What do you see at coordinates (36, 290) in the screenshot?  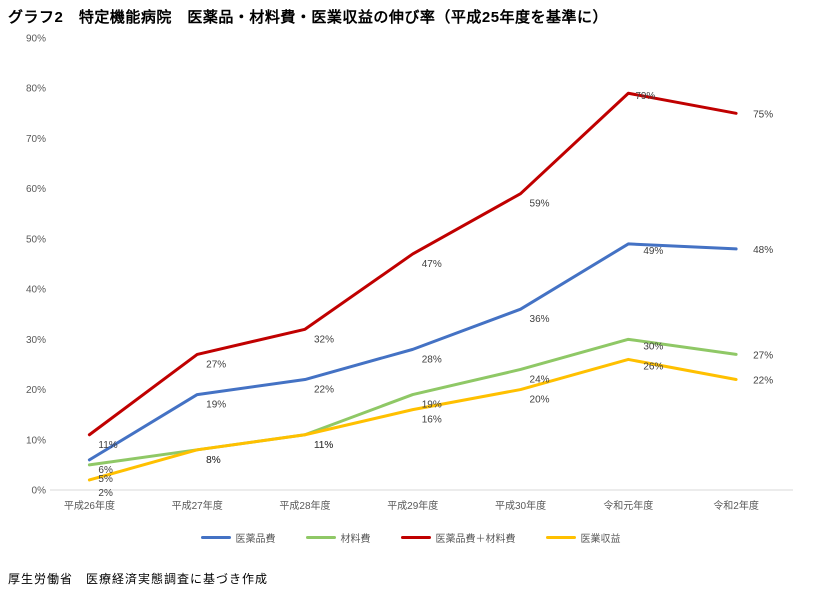 I see `y-axis-tick: 40%` at bounding box center [36, 290].